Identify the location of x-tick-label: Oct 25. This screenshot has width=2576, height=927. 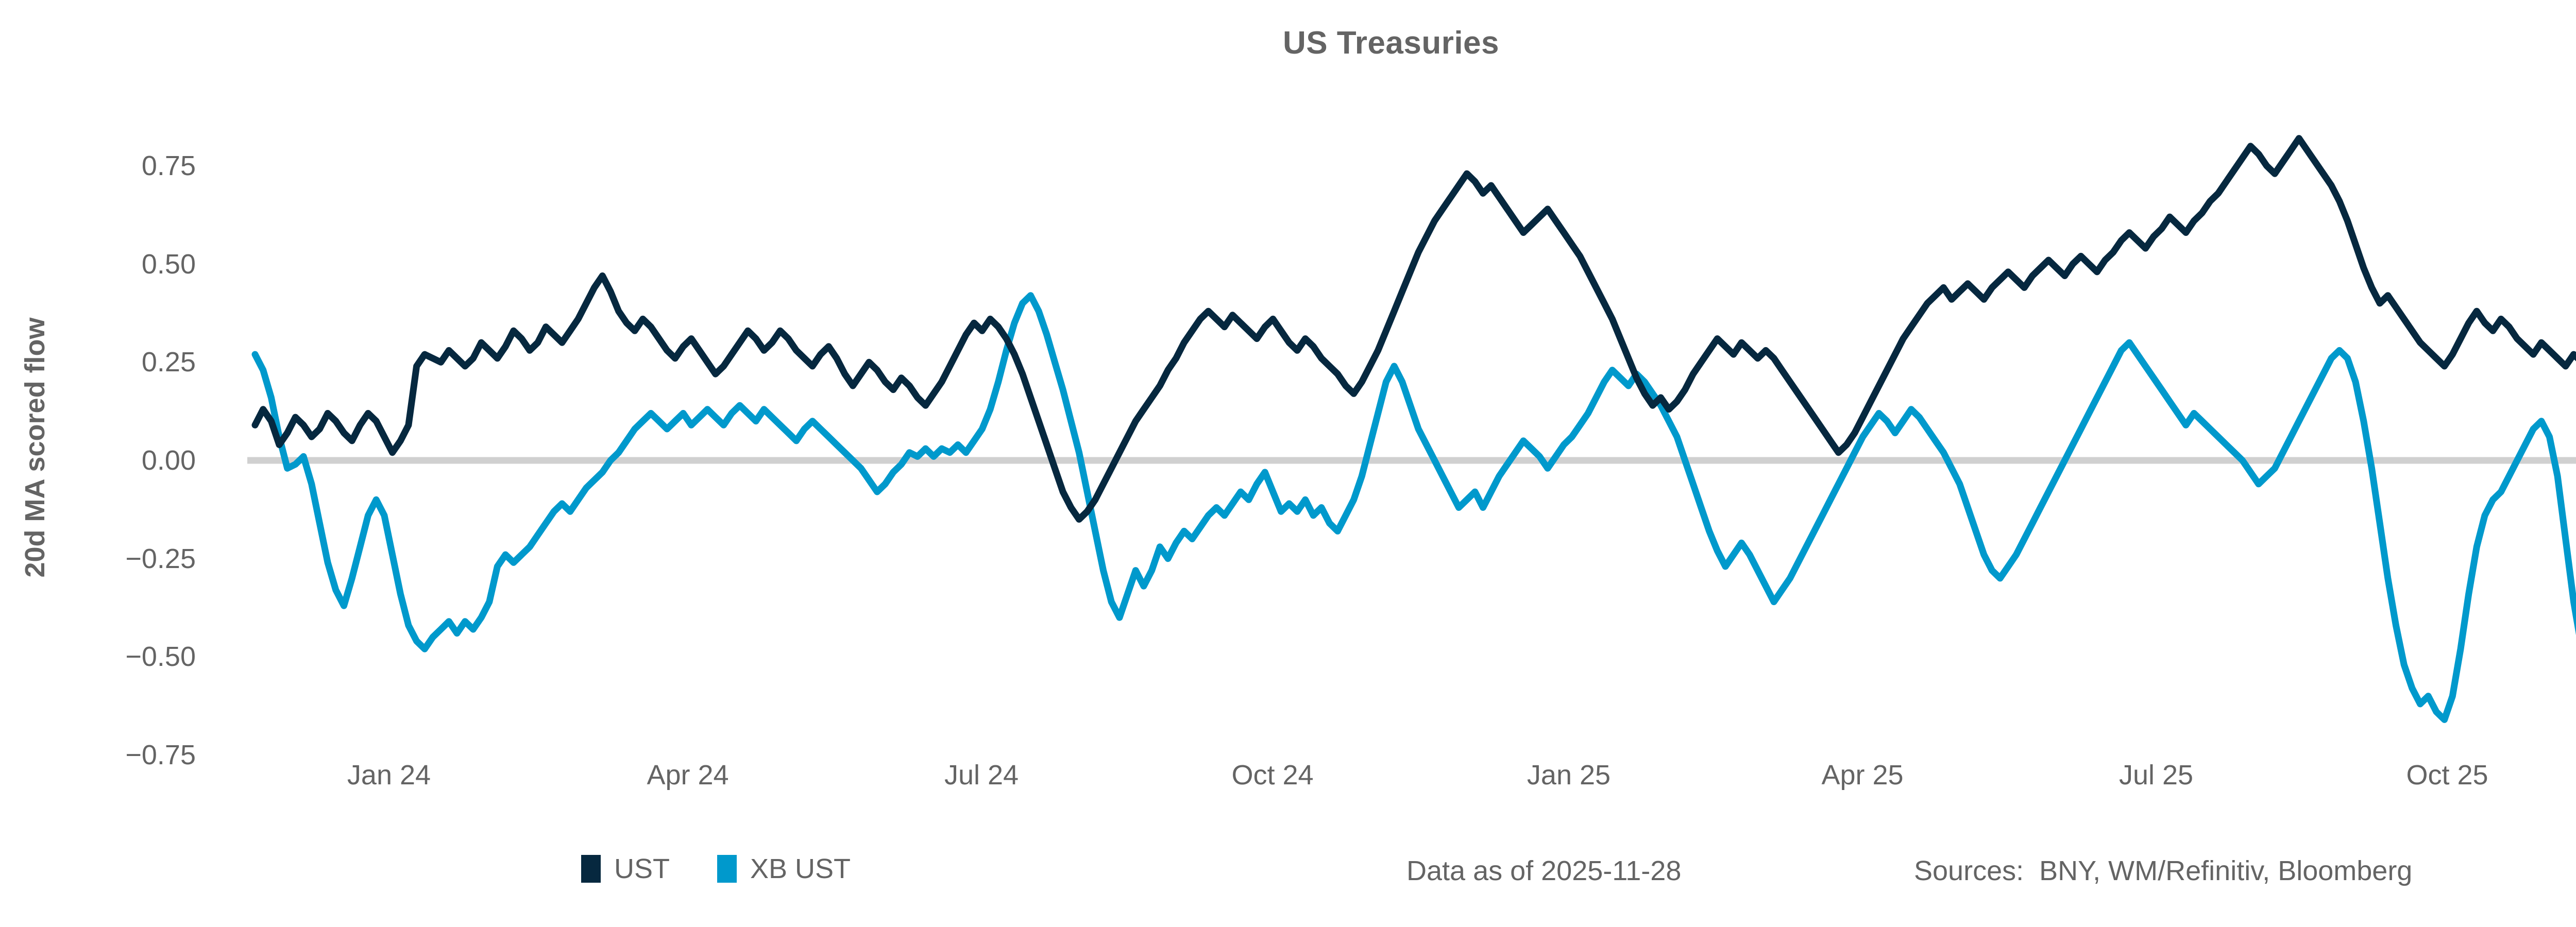
(2447, 775).